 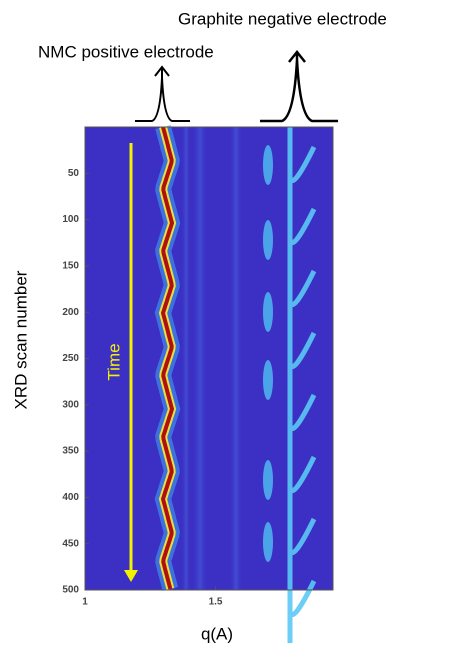 I want to click on y-tick-label: 200, so click(x=70, y=312).